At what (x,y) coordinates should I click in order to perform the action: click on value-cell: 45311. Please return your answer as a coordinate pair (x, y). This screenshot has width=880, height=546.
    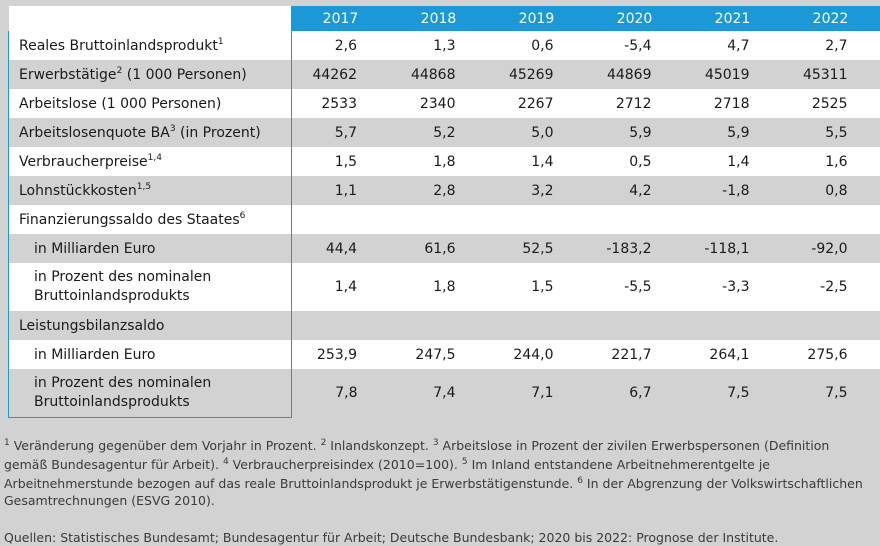
    Looking at the image, I should click on (830, 74).